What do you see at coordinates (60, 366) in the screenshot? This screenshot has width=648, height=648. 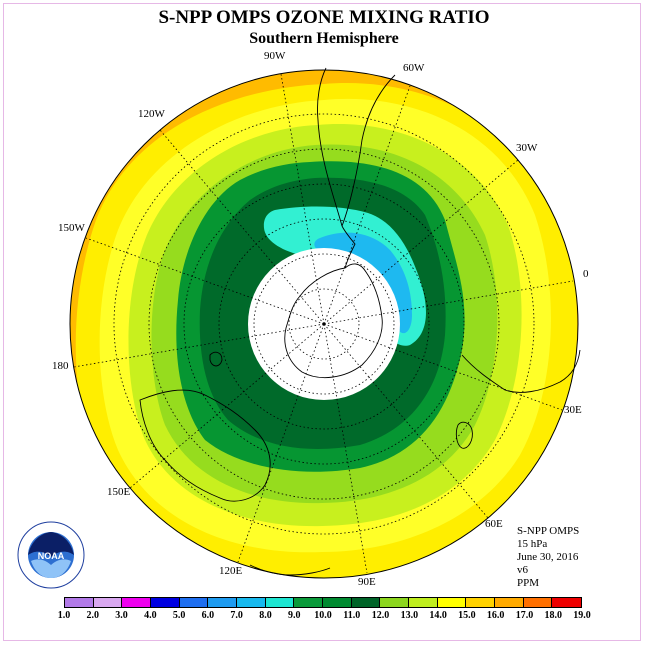 I see `lon-label-180: 180` at bounding box center [60, 366].